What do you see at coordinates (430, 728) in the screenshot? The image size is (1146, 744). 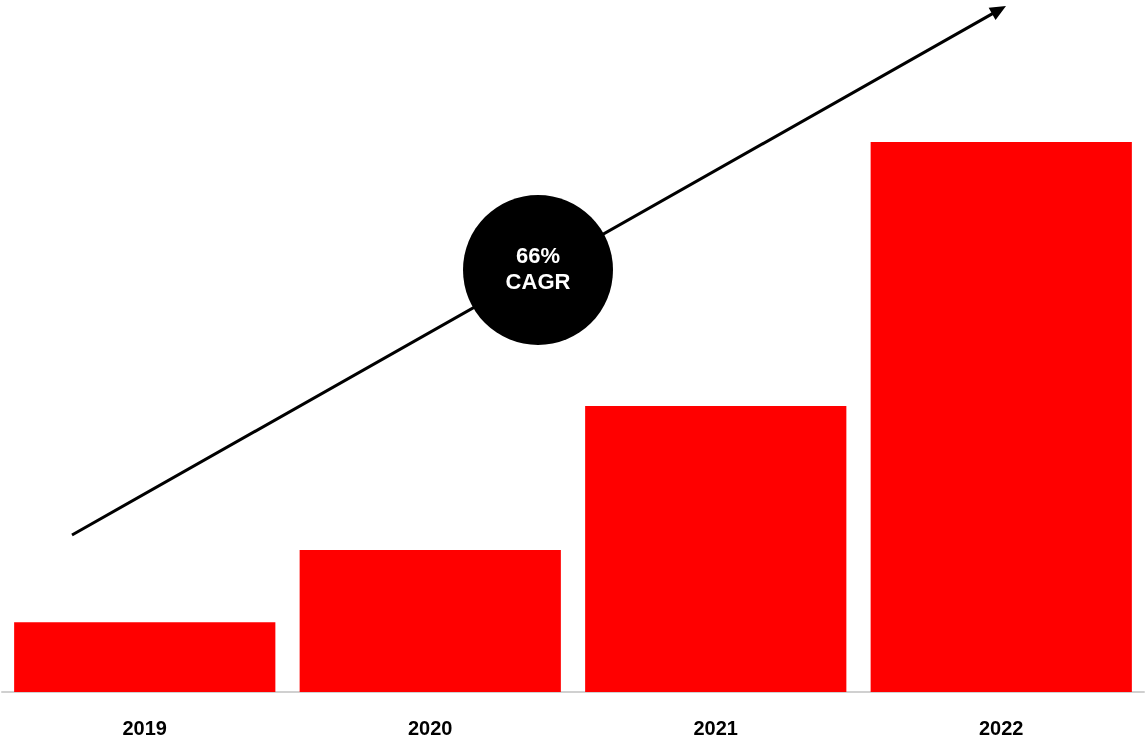 I see `x-tick-label: 2020` at bounding box center [430, 728].